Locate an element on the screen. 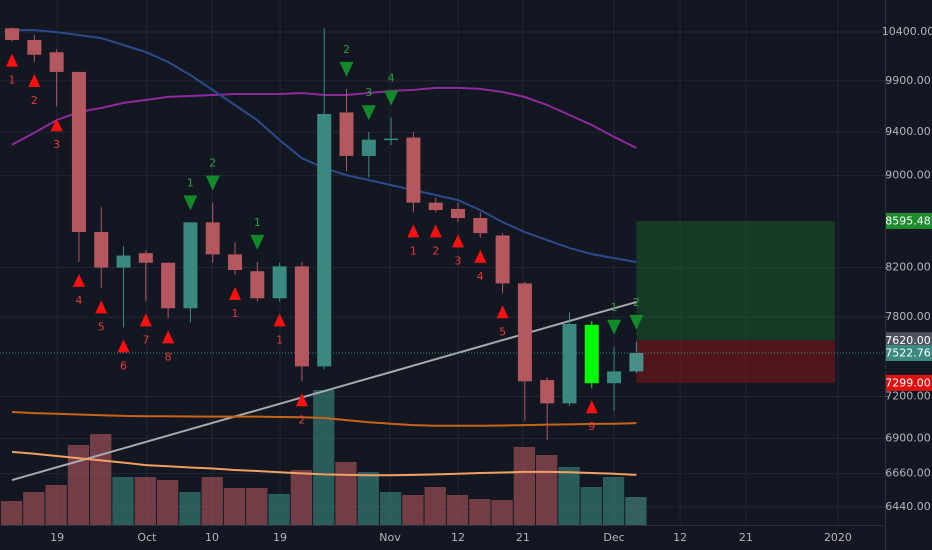 This screenshot has height=550, width=932. x-tick-label: 12 is located at coordinates (458, 537).